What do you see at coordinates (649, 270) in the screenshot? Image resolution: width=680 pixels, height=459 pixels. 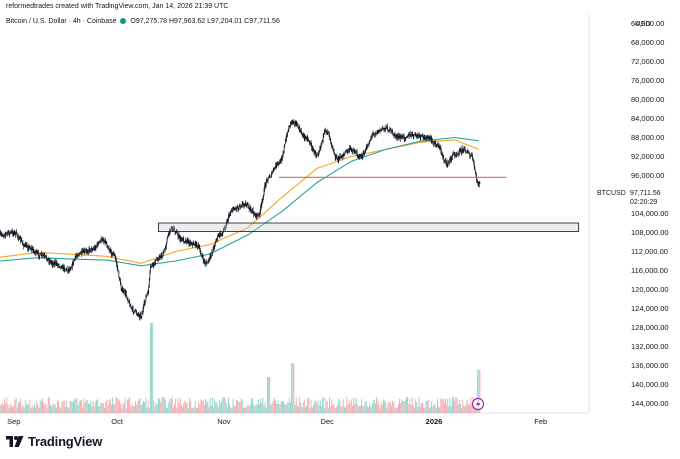 I see `y-tick-label: 116,000.00` at bounding box center [649, 270].